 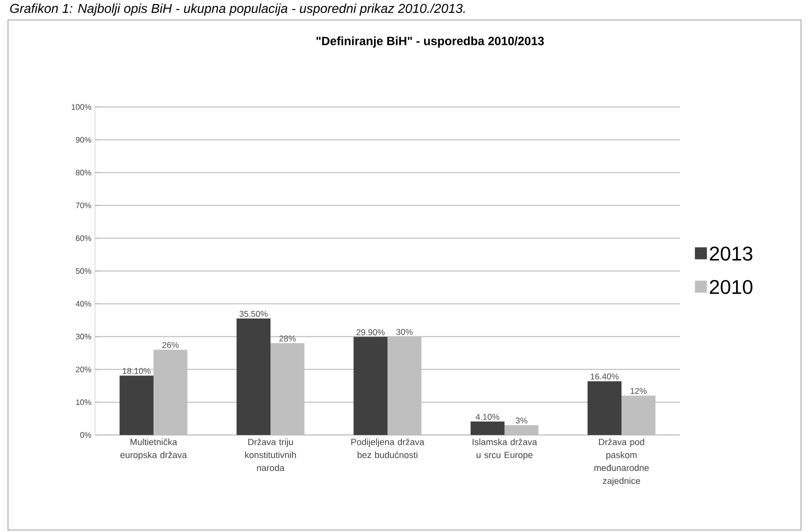 What do you see at coordinates (505, 449) in the screenshot?
I see `x-tick-label: Islamska država u srcu Europe` at bounding box center [505, 449].